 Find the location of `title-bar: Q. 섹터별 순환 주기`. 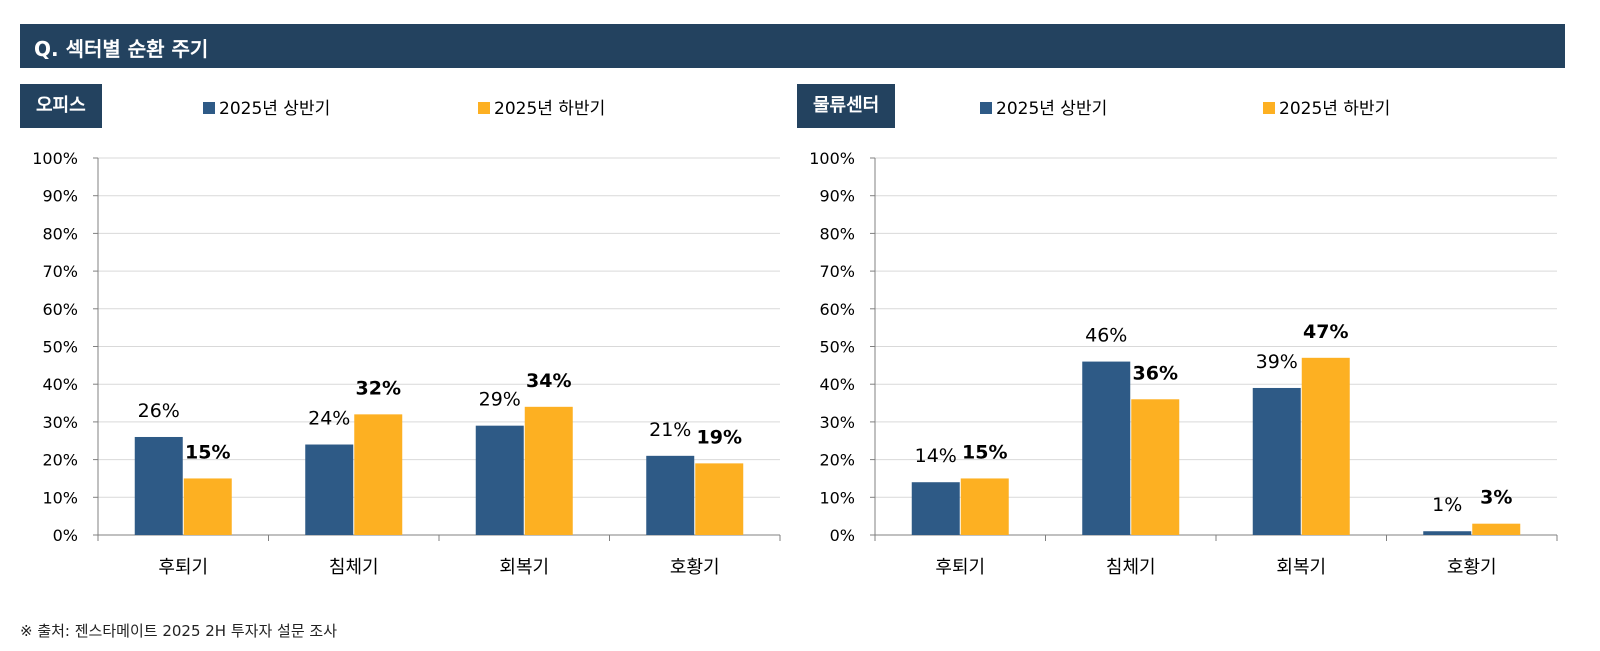

title-bar: Q. 섹터별 순환 주기 is located at coordinates (792, 46).